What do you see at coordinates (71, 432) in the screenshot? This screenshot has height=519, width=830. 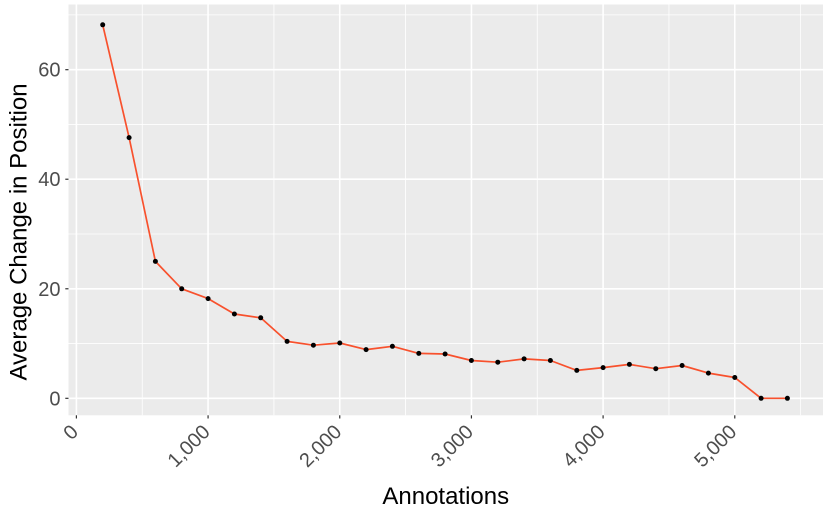 I see `x-tick-label: 0` at bounding box center [71, 432].